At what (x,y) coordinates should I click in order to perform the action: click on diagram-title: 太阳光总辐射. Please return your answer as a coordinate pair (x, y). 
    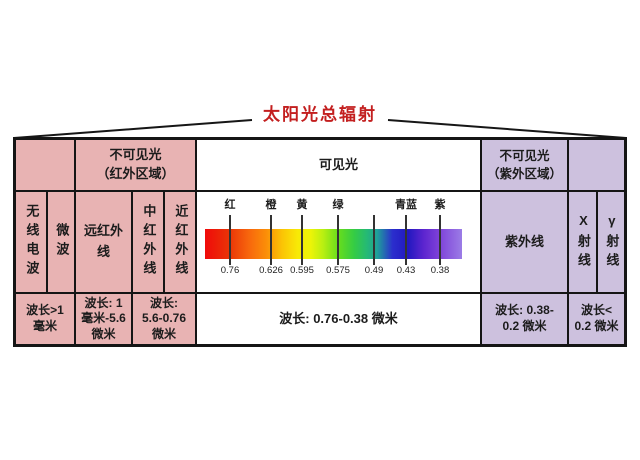
    Looking at the image, I should click on (320, 114).